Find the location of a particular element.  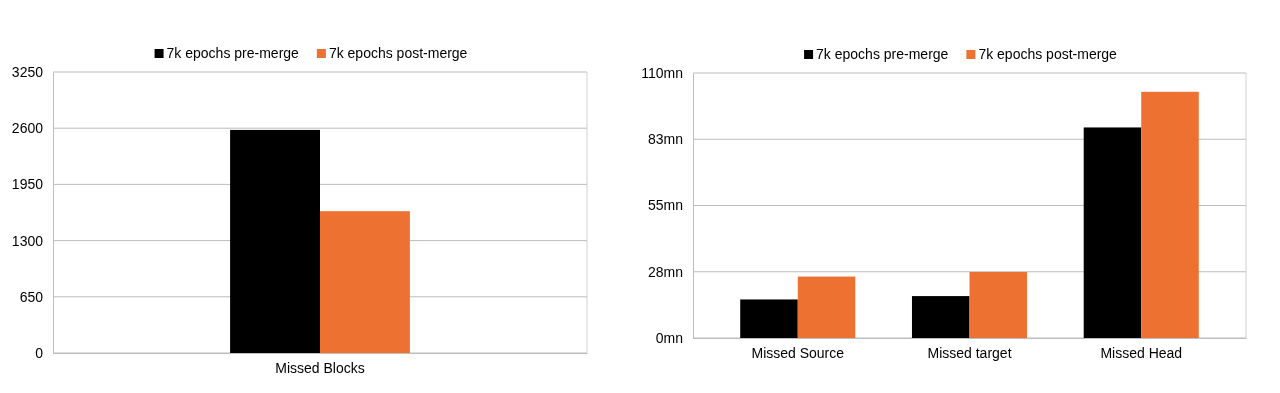

y-tick-label: 650 is located at coordinates (31, 296).